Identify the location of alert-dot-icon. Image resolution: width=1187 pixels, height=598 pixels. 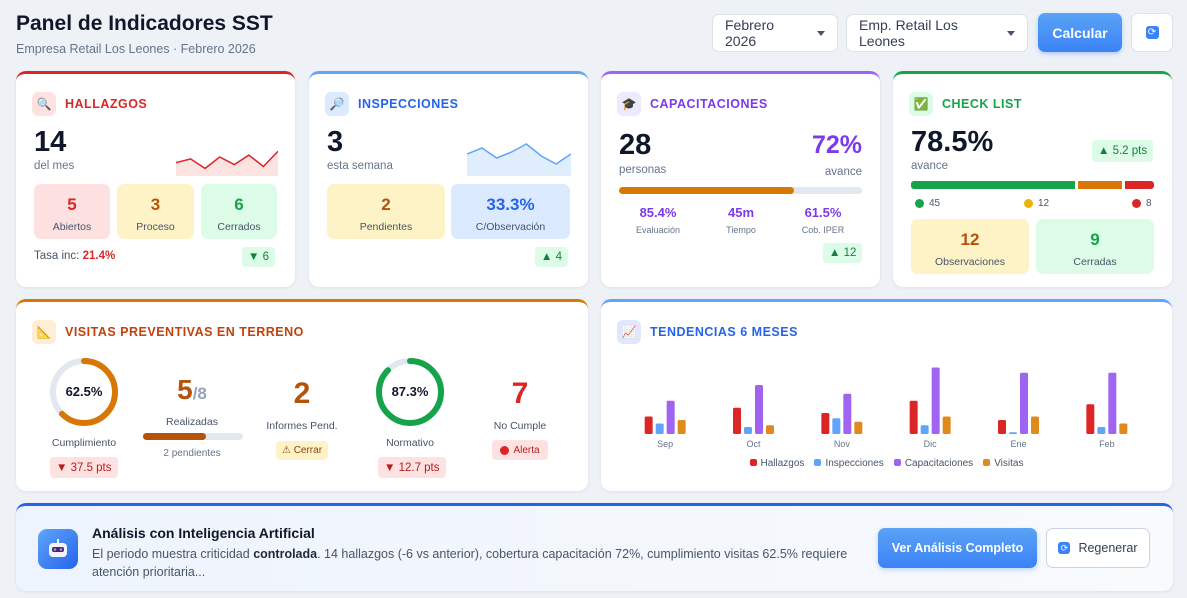
(505, 450).